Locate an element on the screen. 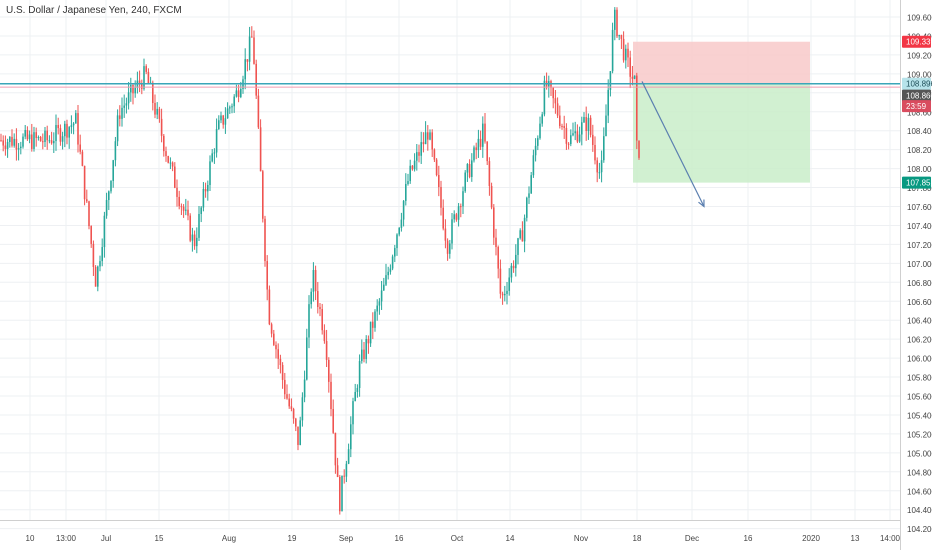 This screenshot has width=932, height=550. y-tick-label: 106.800 is located at coordinates (919, 283).